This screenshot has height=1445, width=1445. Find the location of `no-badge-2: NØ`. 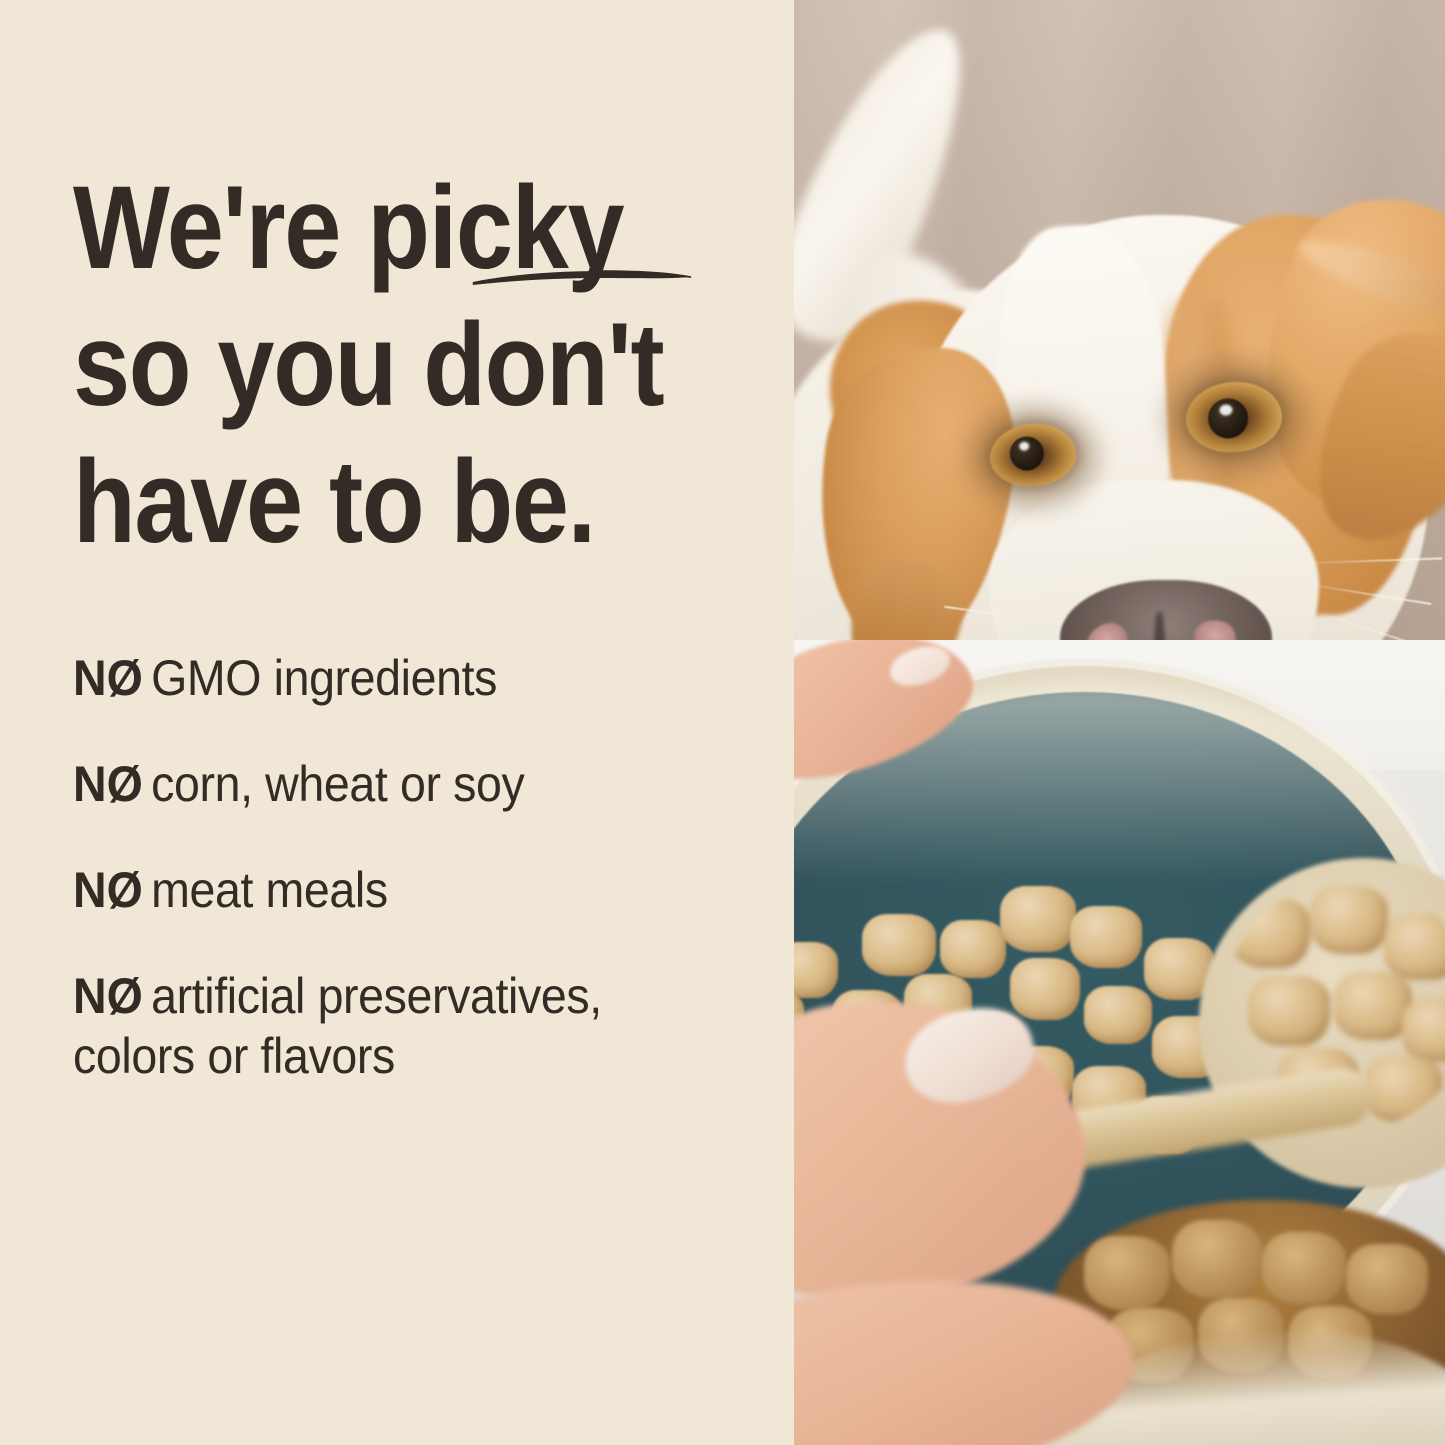

no-badge-2: NØ is located at coordinates (108, 890).